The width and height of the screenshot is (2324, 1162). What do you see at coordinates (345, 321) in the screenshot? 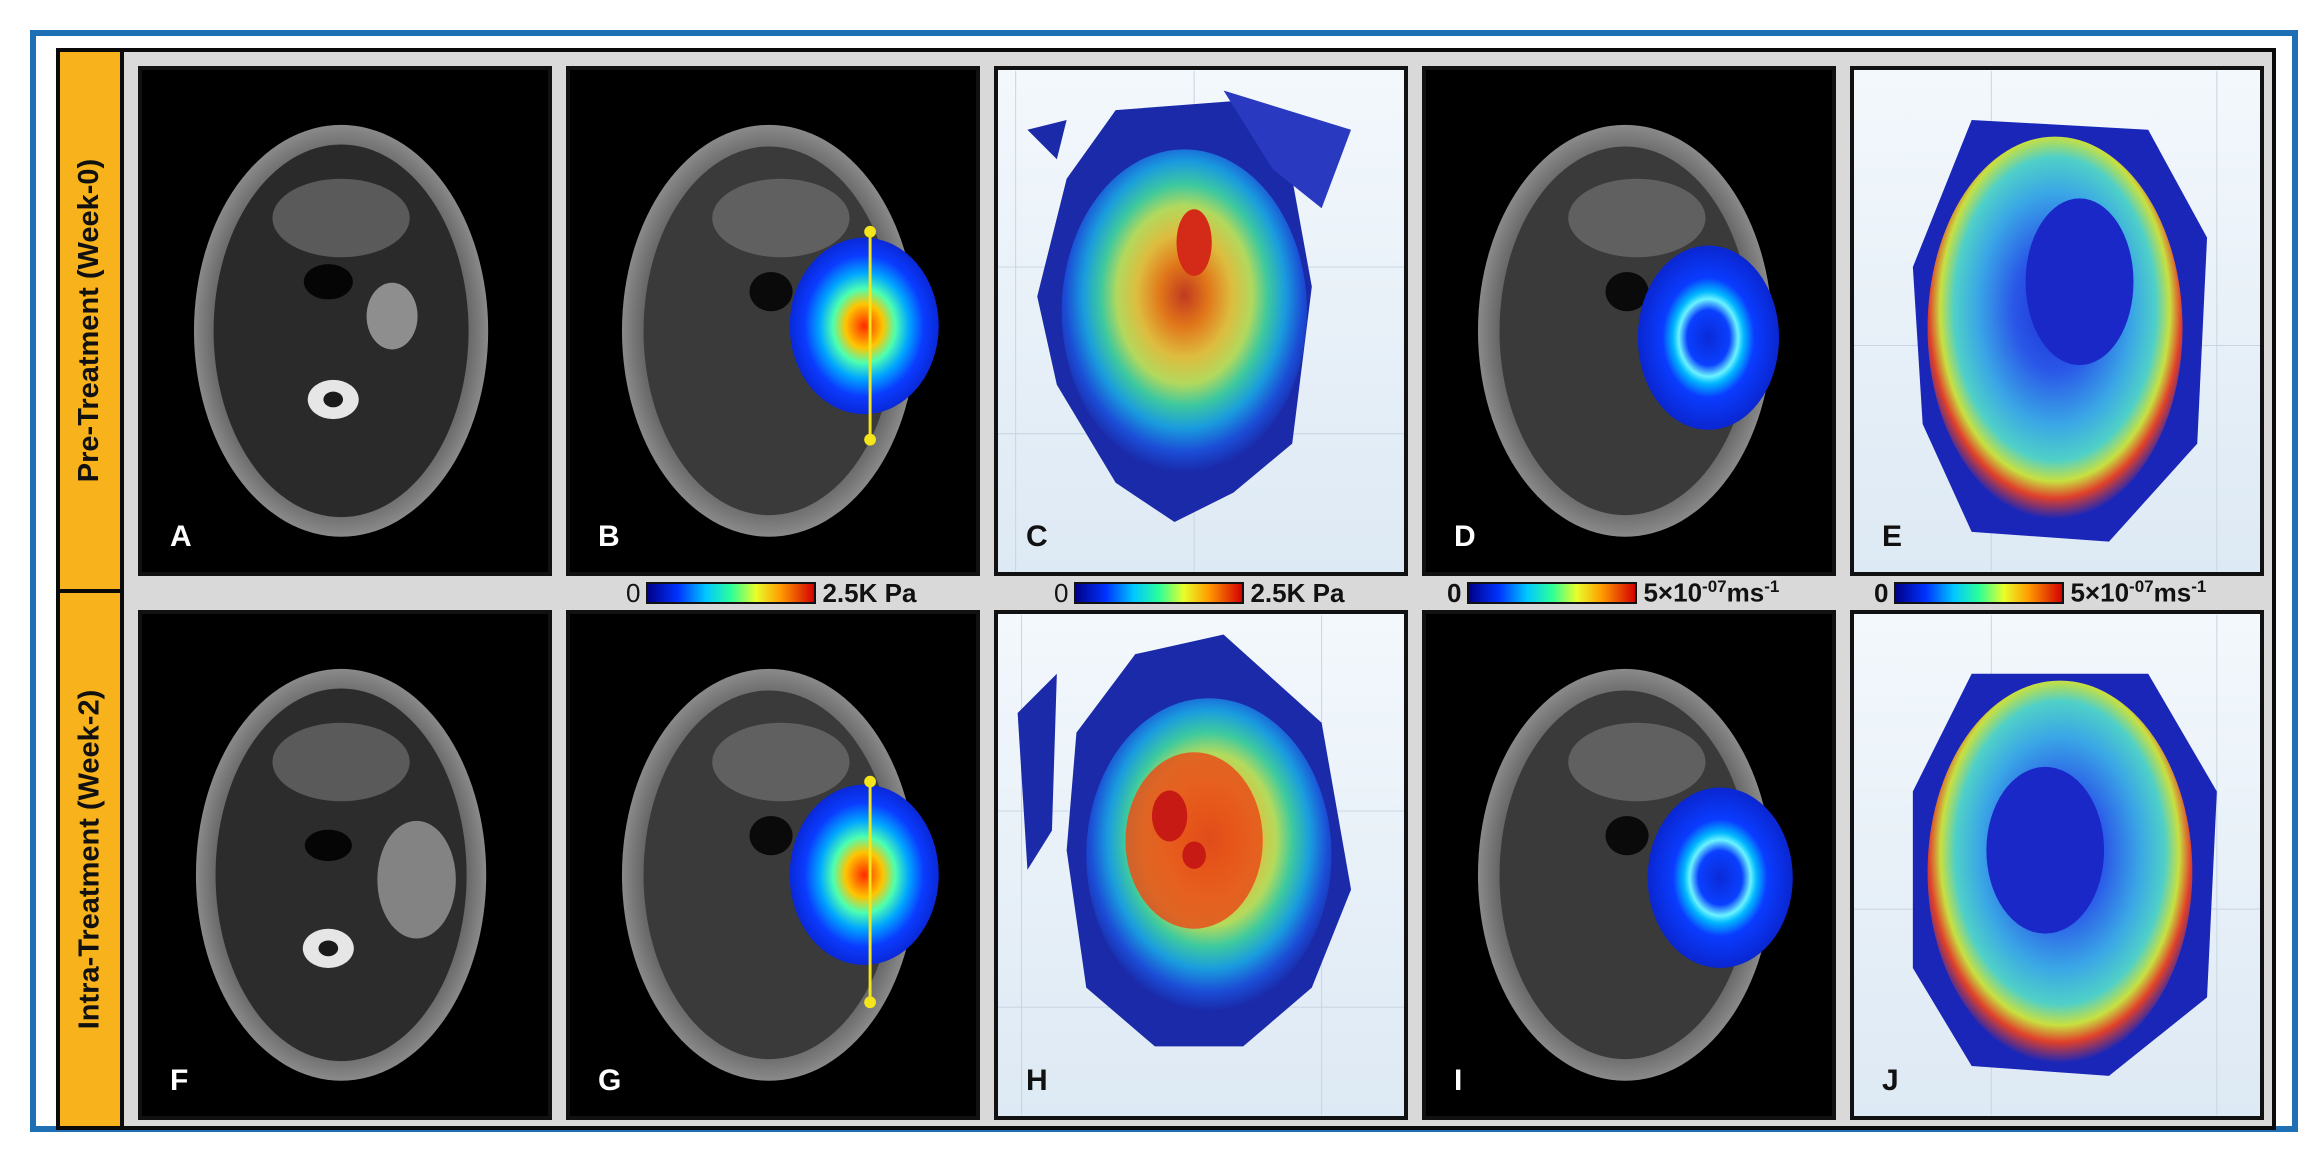
I see `panel-a-mri-t2: A` at bounding box center [345, 321].